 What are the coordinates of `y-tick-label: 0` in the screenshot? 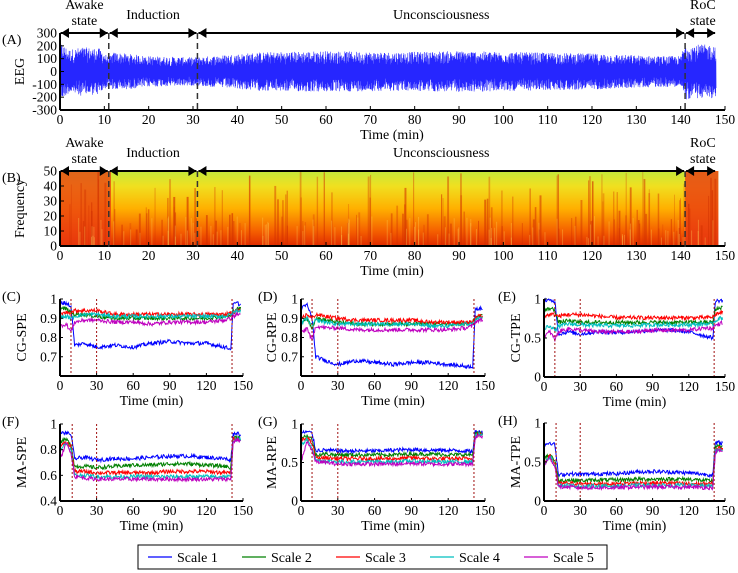 It's located at (53, 246).